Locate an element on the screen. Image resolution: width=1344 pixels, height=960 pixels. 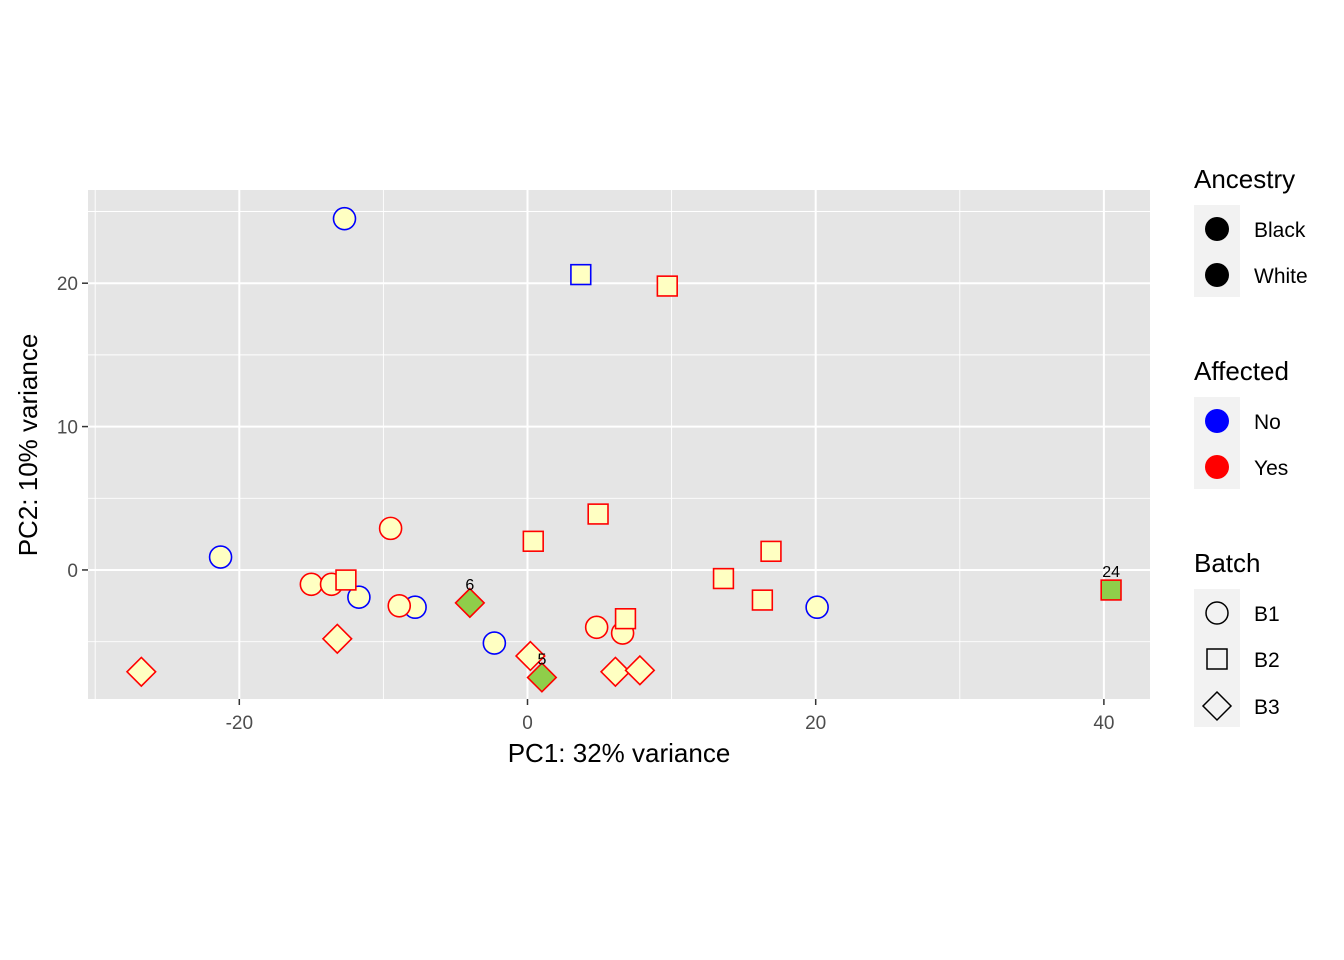
legend-label-batch-b2: B2 is located at coordinates (1267, 660).